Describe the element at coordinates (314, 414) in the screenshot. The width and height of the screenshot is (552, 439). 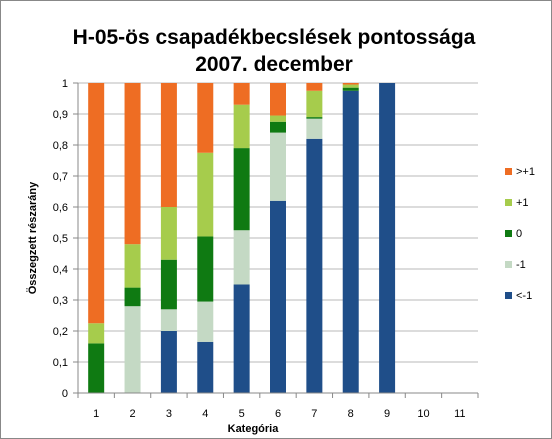
I see `x-tick-label: 7` at that location.